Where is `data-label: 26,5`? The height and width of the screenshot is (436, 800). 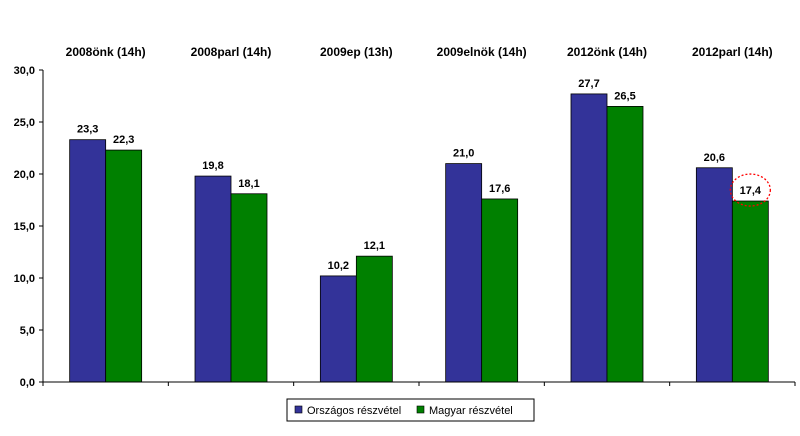
data-label: 26,5 is located at coordinates (624, 96).